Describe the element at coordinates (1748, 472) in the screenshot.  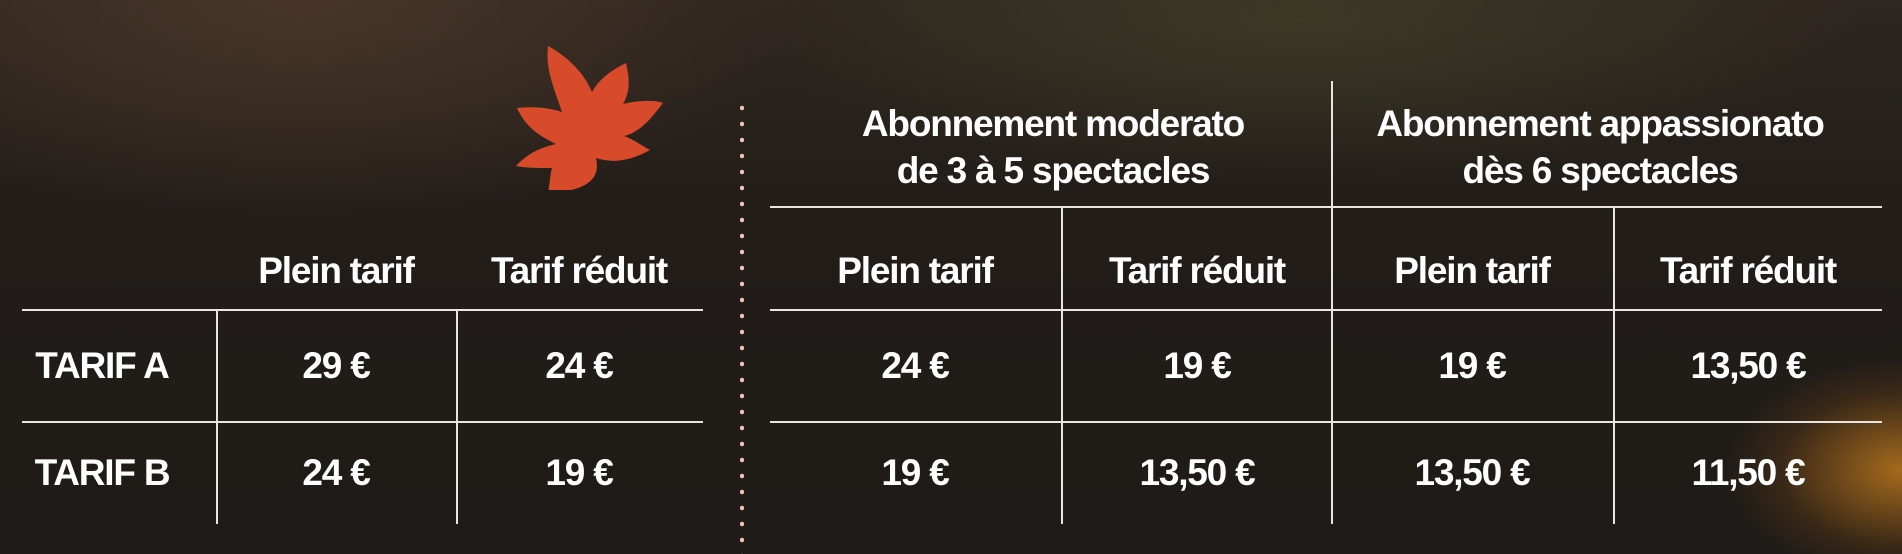
I see `price-cell: 11,50 €` at that location.